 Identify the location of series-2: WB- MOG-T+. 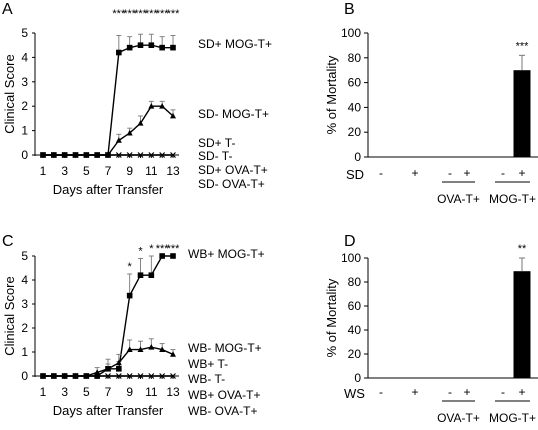
(151, 358).